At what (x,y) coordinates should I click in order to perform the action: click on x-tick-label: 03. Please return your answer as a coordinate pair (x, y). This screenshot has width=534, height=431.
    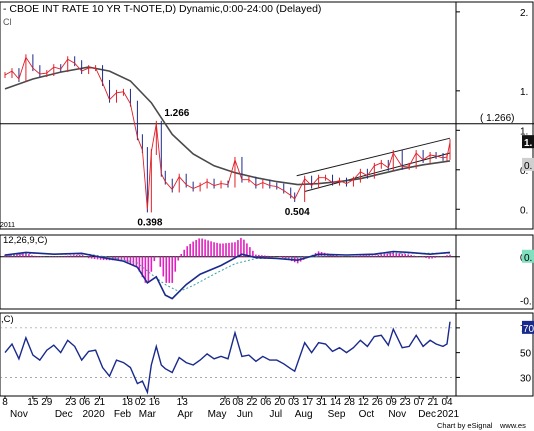
    Looking at the image, I should click on (294, 402).